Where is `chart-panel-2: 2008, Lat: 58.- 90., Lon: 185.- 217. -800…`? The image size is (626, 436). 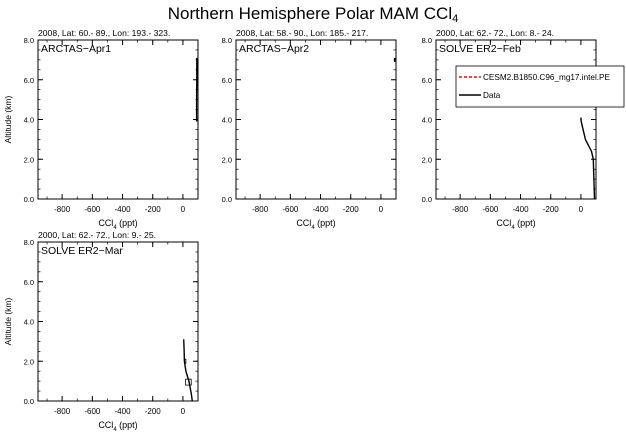
chart-panel-2: 2008, Lat: 58.- 90., Lon: 185.- 217. -800… is located at coordinates (309, 129).